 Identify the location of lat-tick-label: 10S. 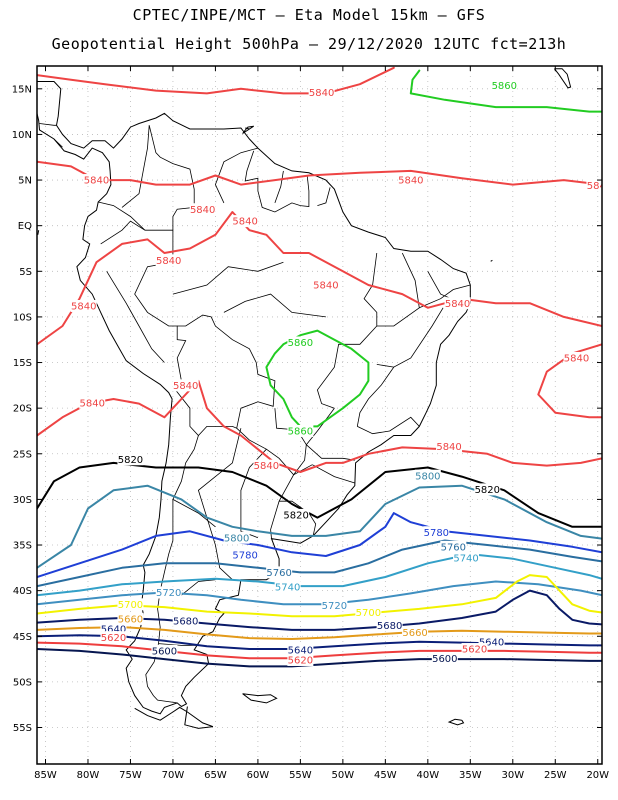
(22, 317).